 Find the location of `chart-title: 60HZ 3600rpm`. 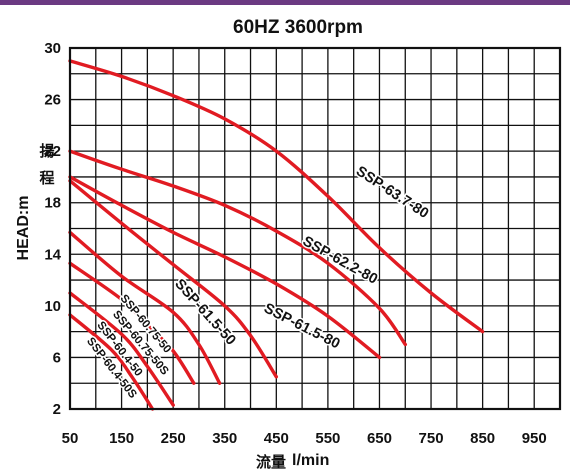

chart-title: 60HZ 3600rpm is located at coordinates (298, 27).